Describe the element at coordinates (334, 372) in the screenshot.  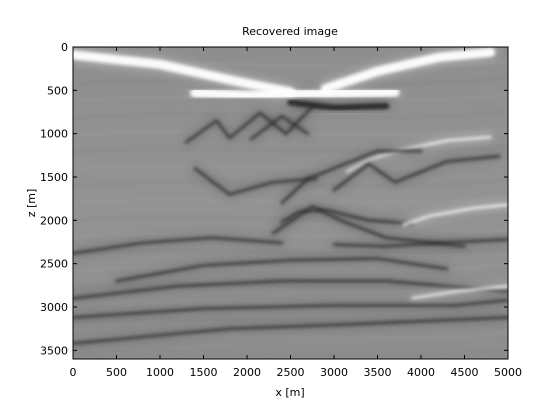
I see `x-tick-label: 3000` at that location.